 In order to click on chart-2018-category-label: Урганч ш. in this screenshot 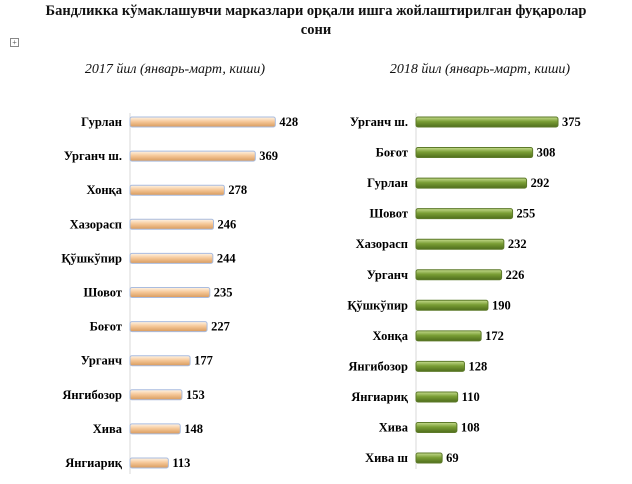, I will do `click(379, 122)`.